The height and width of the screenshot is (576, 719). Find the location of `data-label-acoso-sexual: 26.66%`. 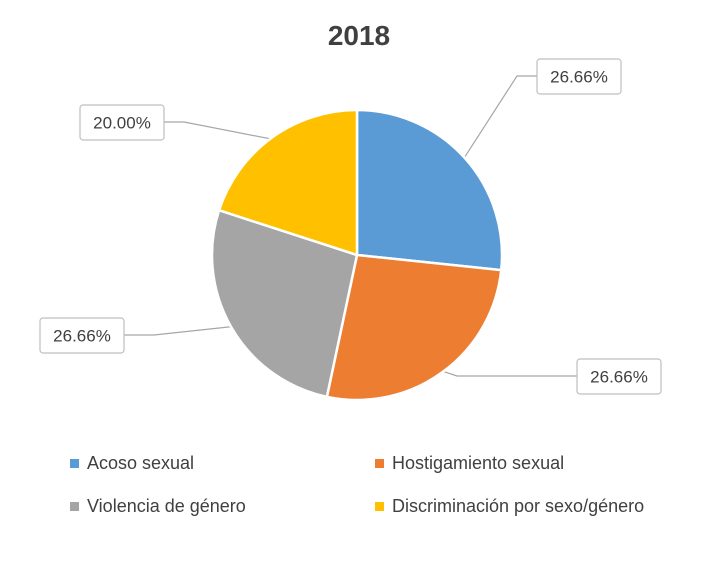

data-label-acoso-sexual: 26.66% is located at coordinates (579, 76).